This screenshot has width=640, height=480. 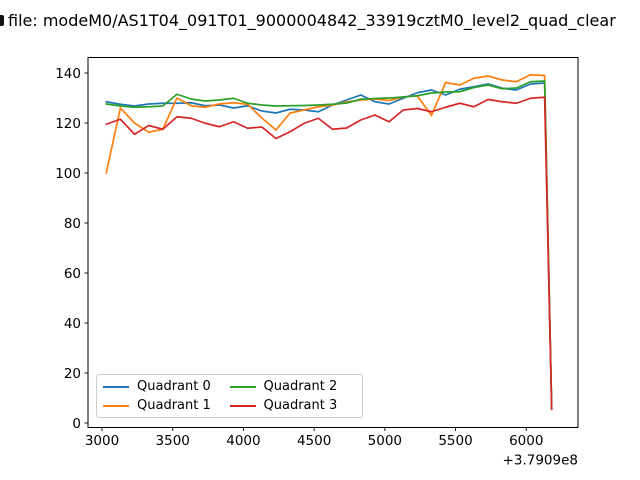 What do you see at coordinates (455, 441) in the screenshot?
I see `x-axis-tick-label: 5500` at bounding box center [455, 441].